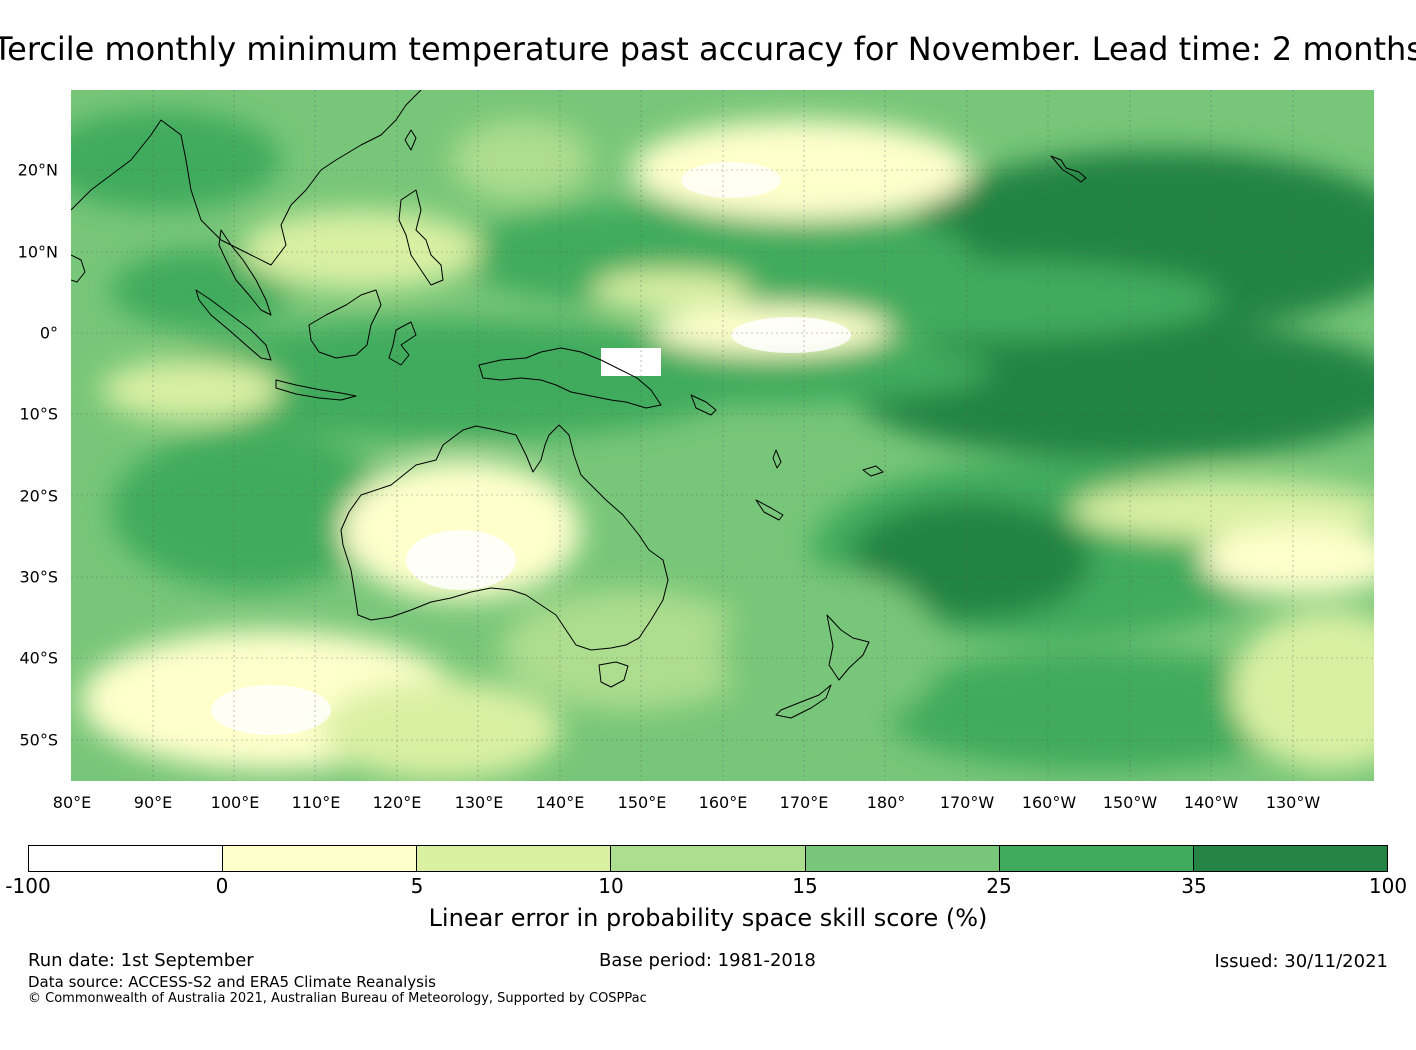 This screenshot has width=1416, height=1050. Describe the element at coordinates (1049, 802) in the screenshot. I see `lon-label: 160°W` at that location.